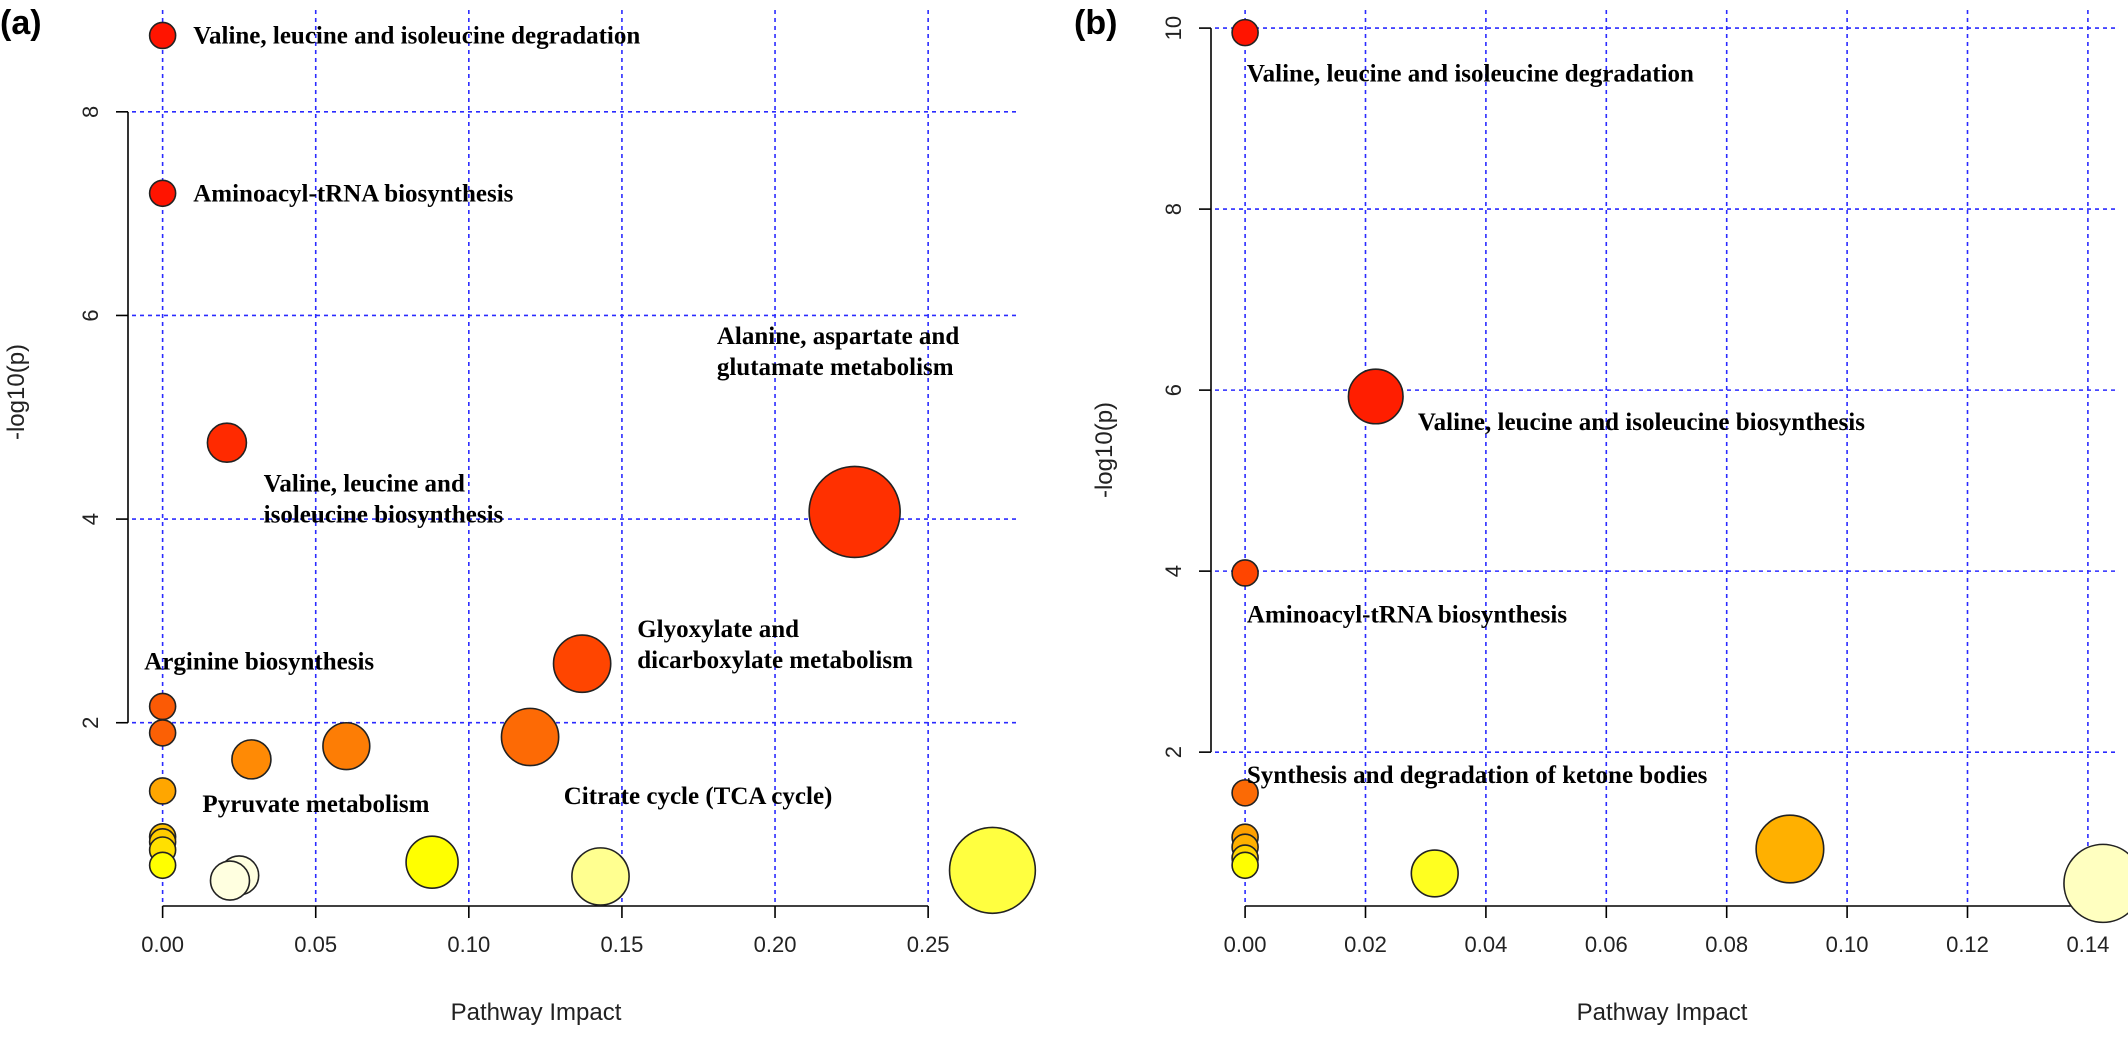  What do you see at coordinates (1606, 944) in the screenshot?
I see `x-tick-label: 0.06` at bounding box center [1606, 944].